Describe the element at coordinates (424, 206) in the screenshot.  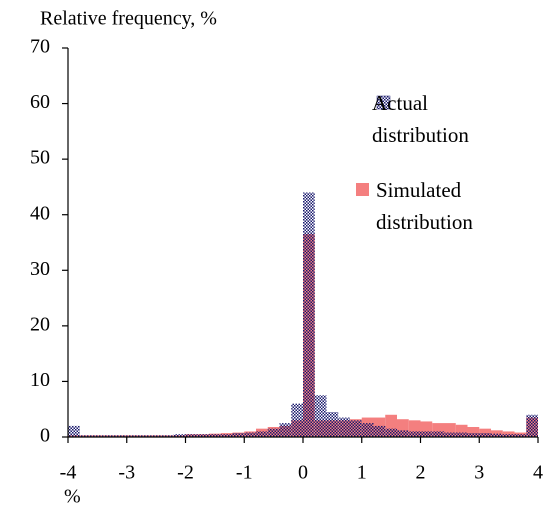
I see `legend-label: Simulated distribution` at that location.